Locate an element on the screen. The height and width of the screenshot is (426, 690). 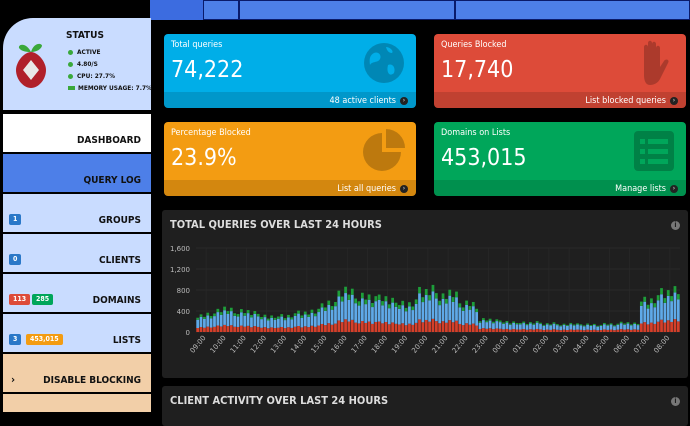
sidebar-item-lists: 3 453,015 LISTS is located at coordinates (77, 333).